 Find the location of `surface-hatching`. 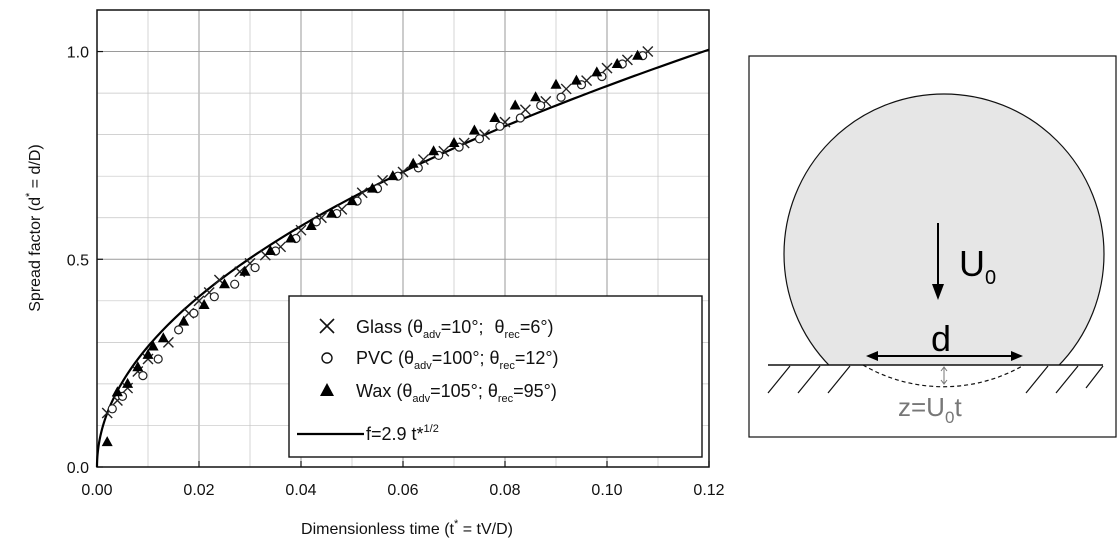

surface-hatching is located at coordinates (935, 379).